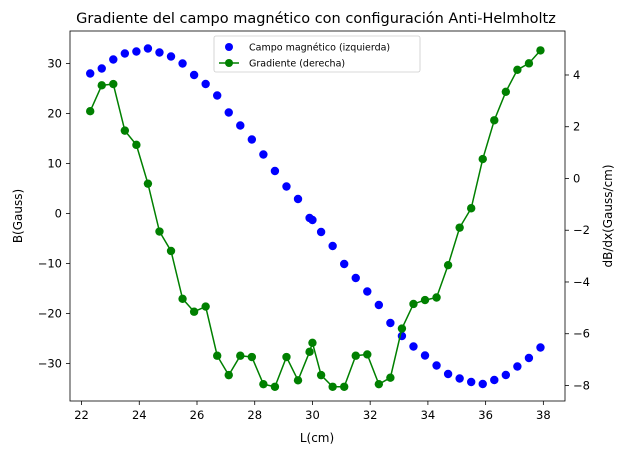 The width and height of the screenshot is (624, 455). I want to click on right-y-axis-ticks: −8 −6 −4 −2 0 2 4, so click(577, 230).